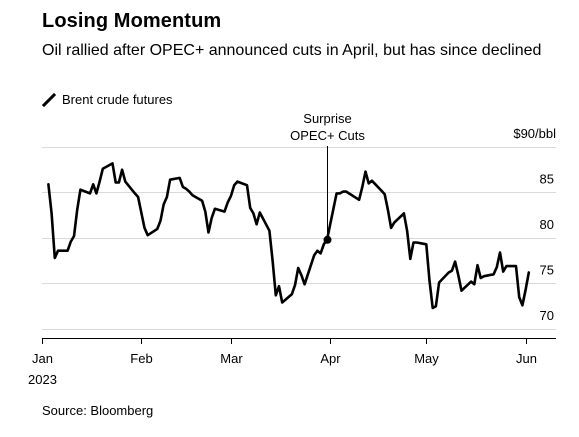  Describe the element at coordinates (327, 118) in the screenshot. I see `annotation-label: Surprise` at that location.